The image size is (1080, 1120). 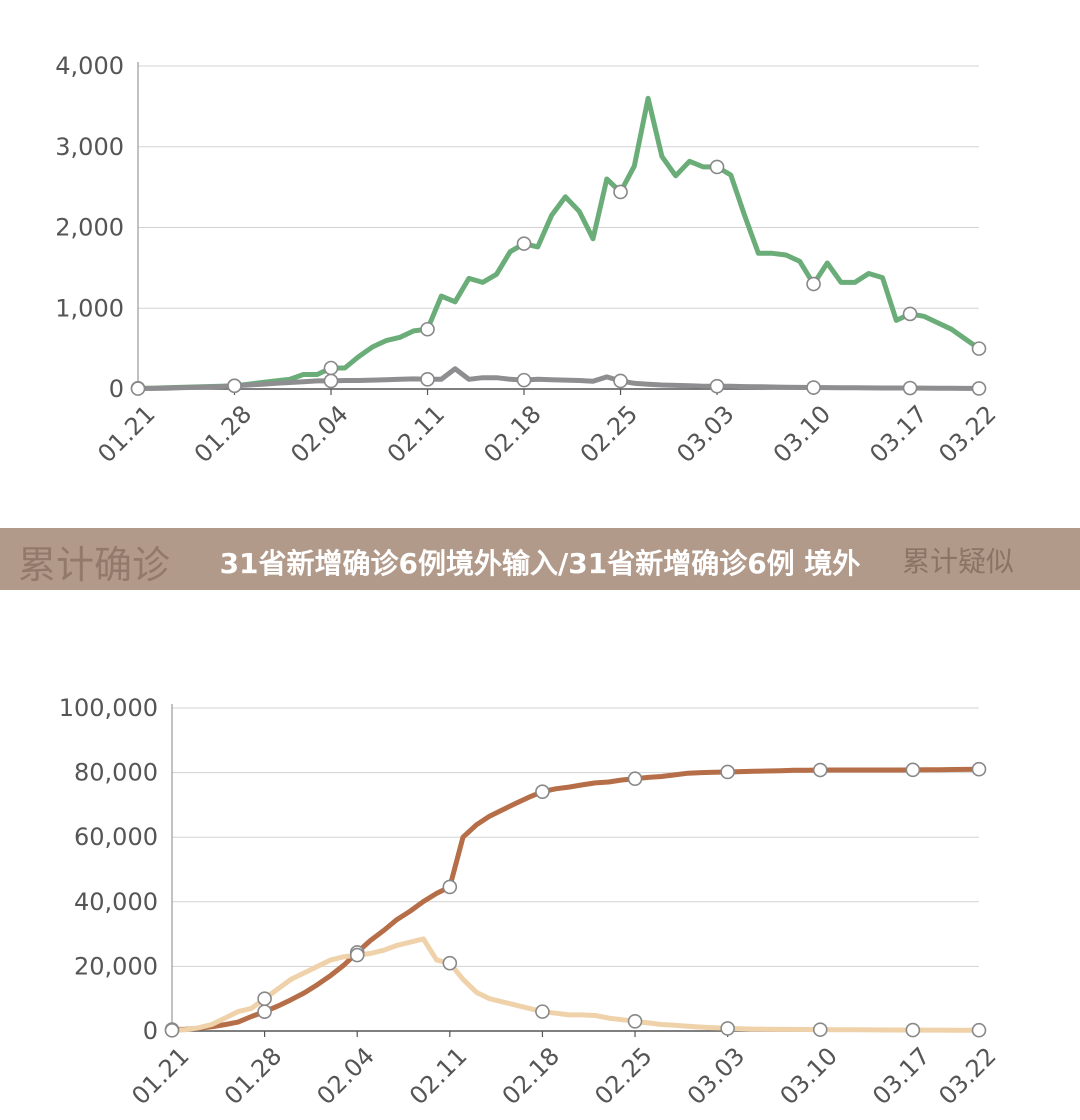 I want to click on y-tick-label: 100,000, so click(x=108, y=708).